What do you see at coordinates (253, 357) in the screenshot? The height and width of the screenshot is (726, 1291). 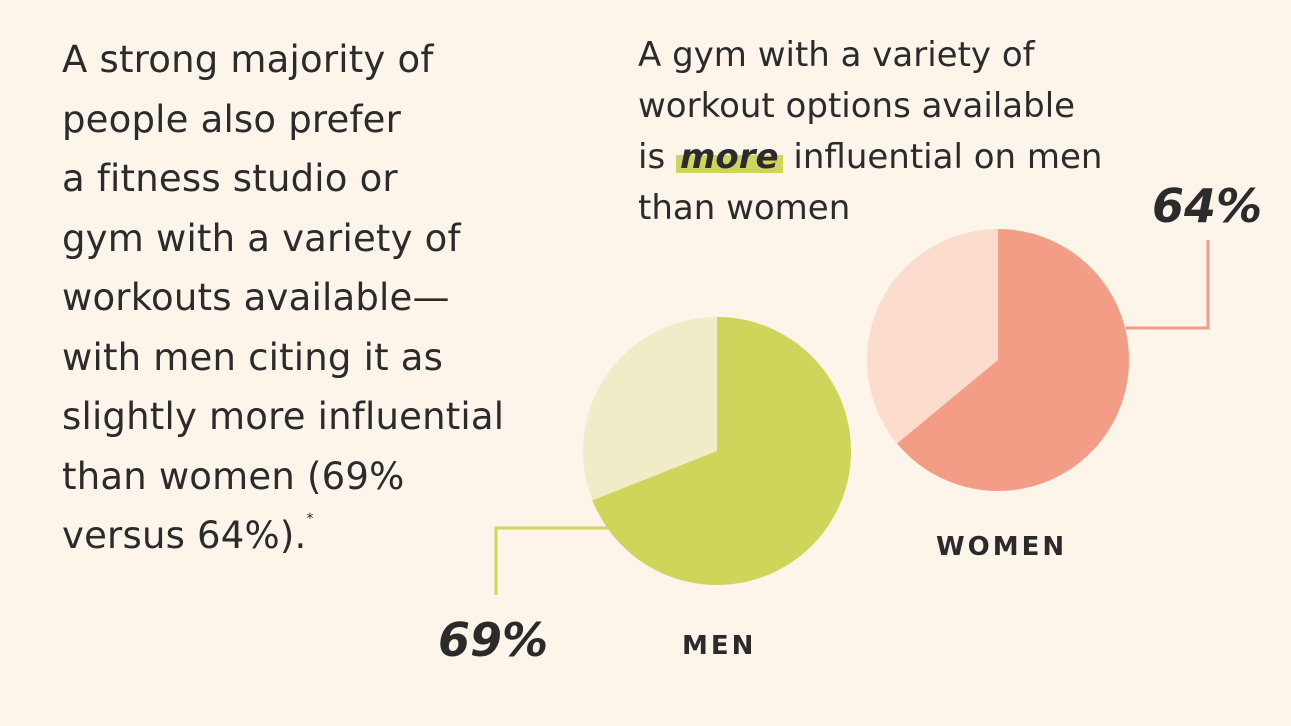 I see `intro-line: with men citing it as` at bounding box center [253, 357].